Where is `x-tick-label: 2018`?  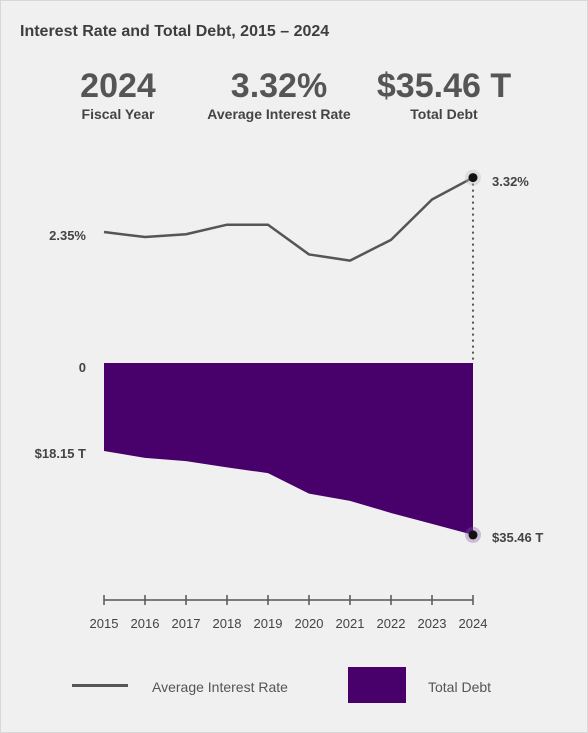
x-tick-label: 2018 is located at coordinates (227, 623).